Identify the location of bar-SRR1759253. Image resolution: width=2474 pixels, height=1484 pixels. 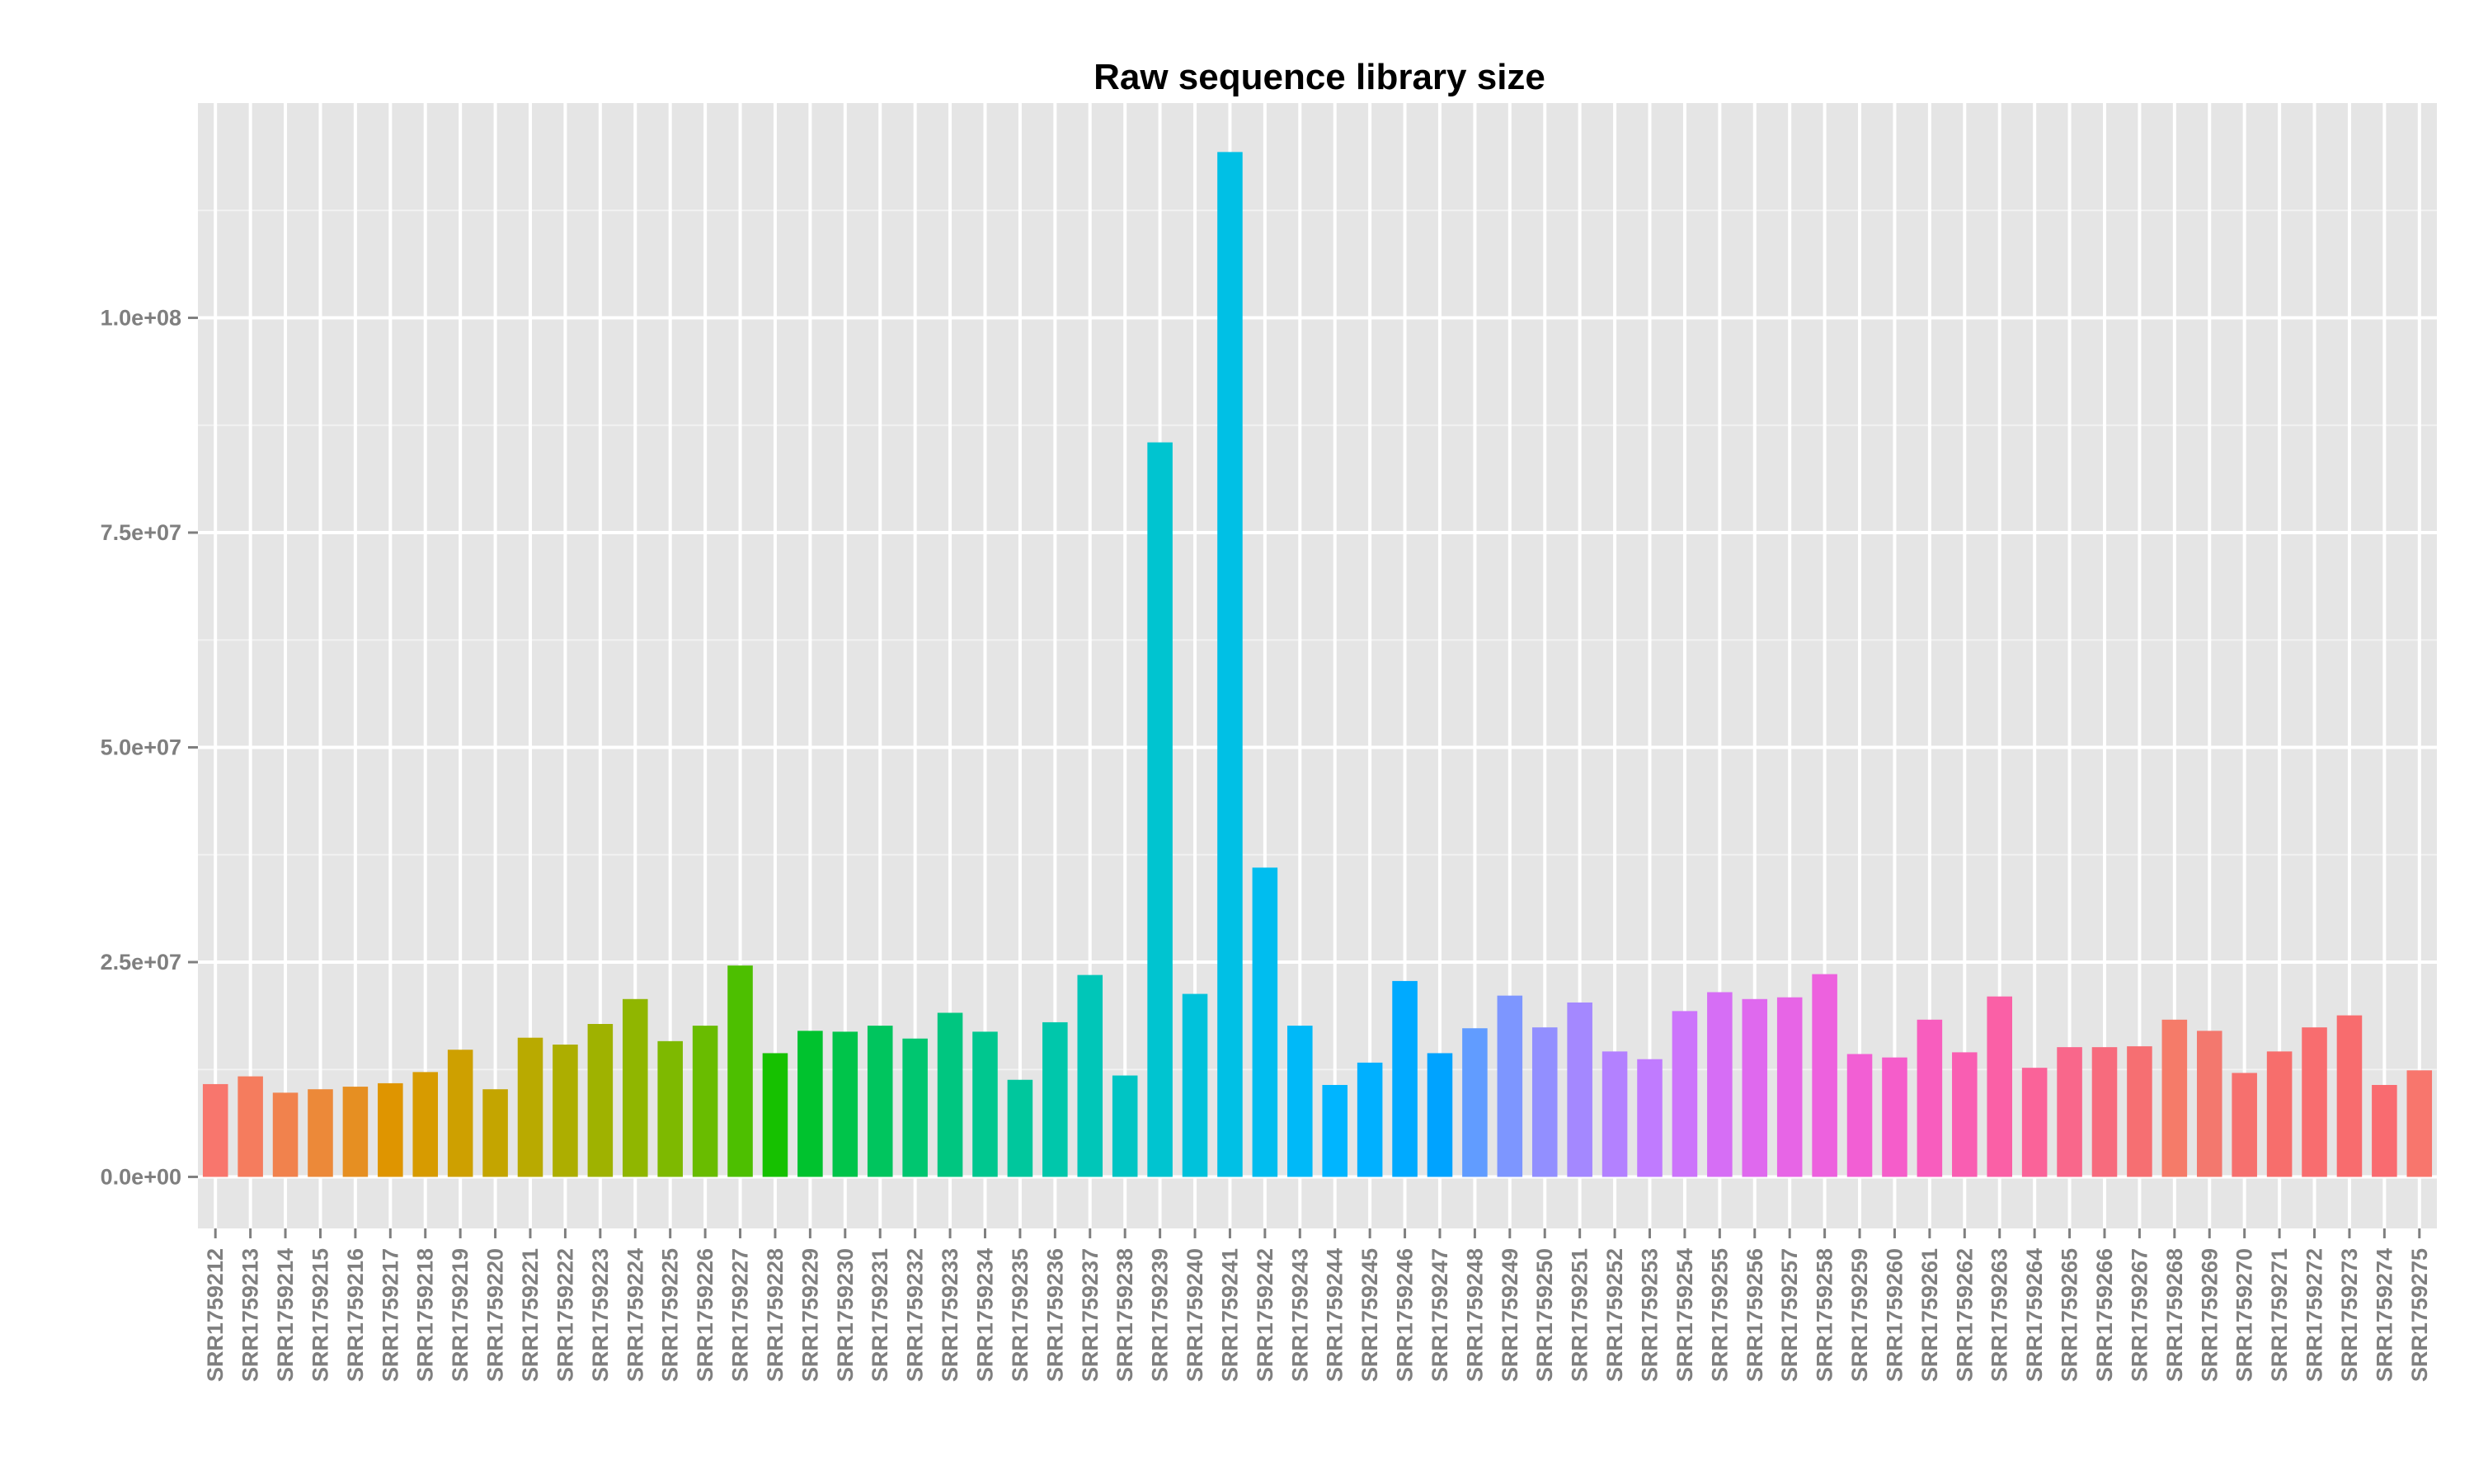
(1650, 1118).